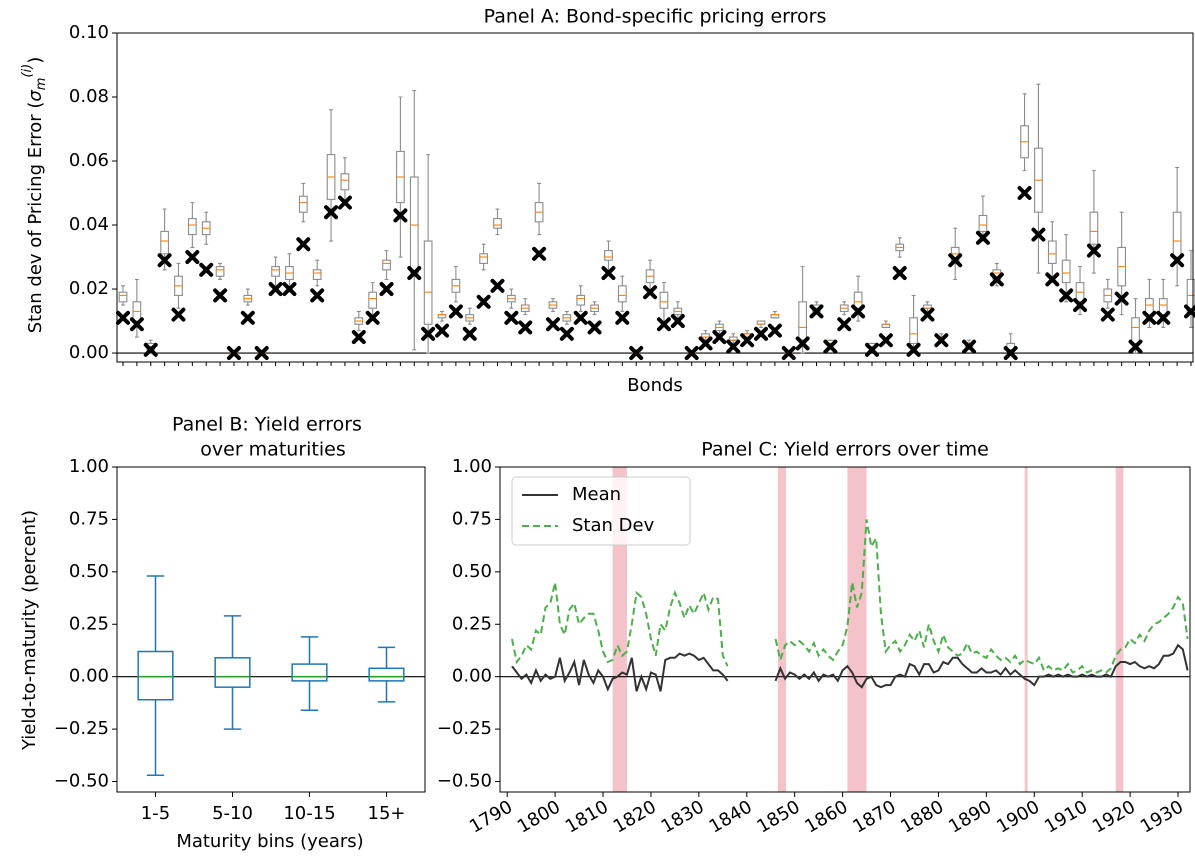  I want to click on ylabel-close: ), so click(35, 60).